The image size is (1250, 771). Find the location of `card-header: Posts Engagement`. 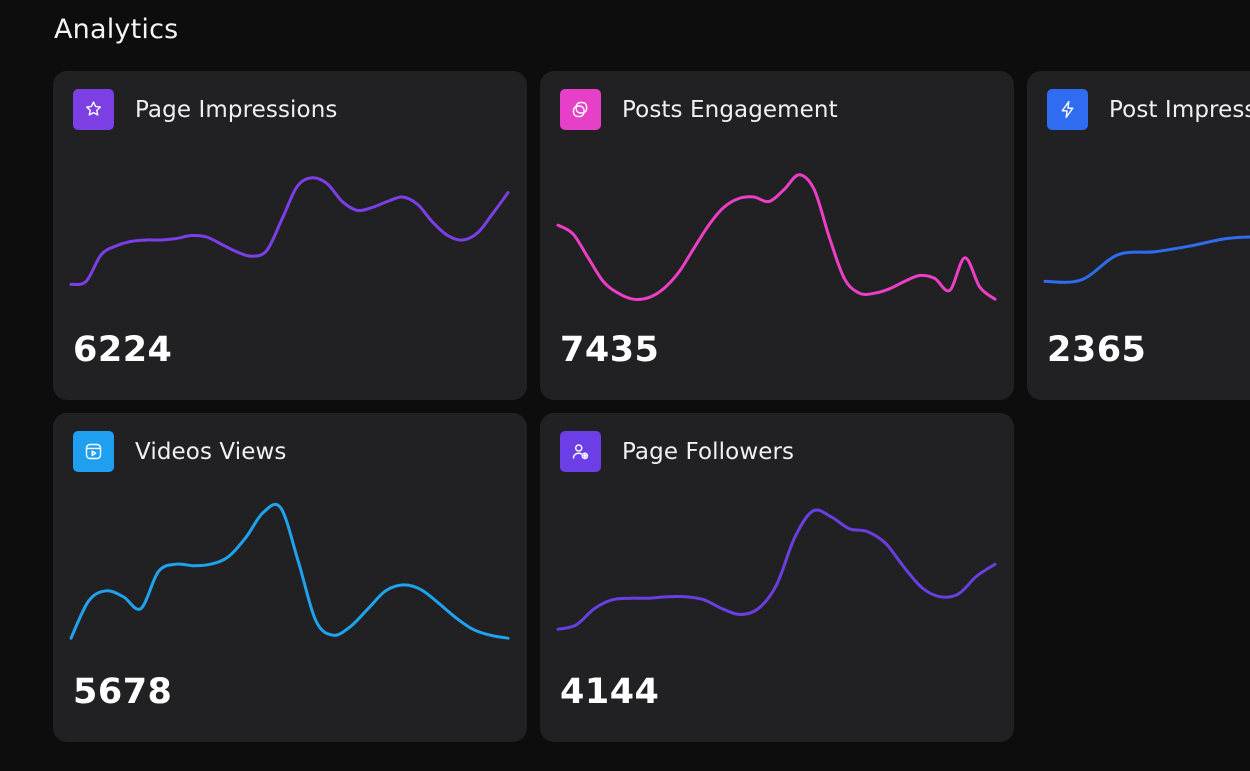

card-header: Posts Engagement is located at coordinates (699, 109).